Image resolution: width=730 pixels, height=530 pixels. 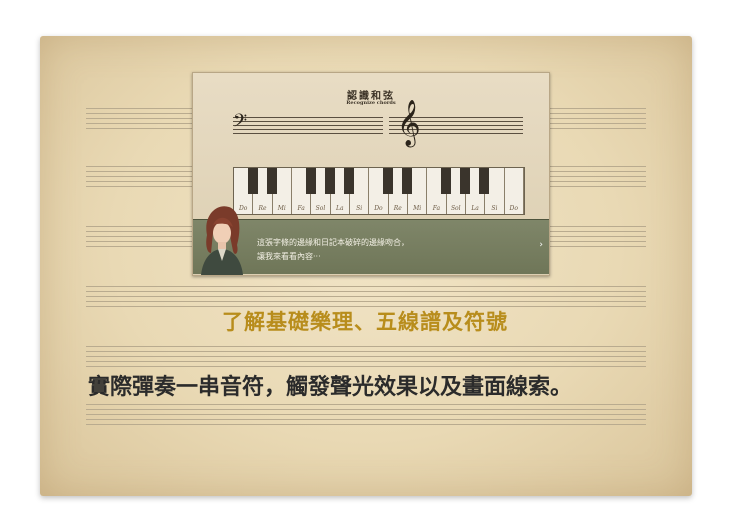 I want to click on game-title: 認識和弦, so click(x=371, y=96).